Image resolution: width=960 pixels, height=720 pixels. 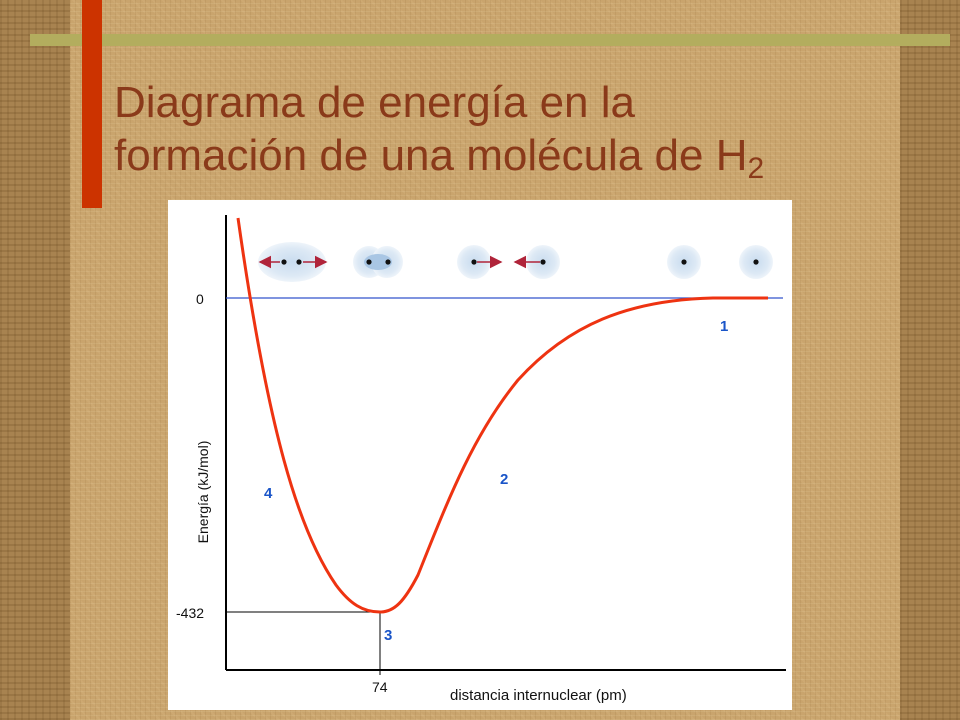 I want to click on point-label-2: 2, so click(x=504, y=479).